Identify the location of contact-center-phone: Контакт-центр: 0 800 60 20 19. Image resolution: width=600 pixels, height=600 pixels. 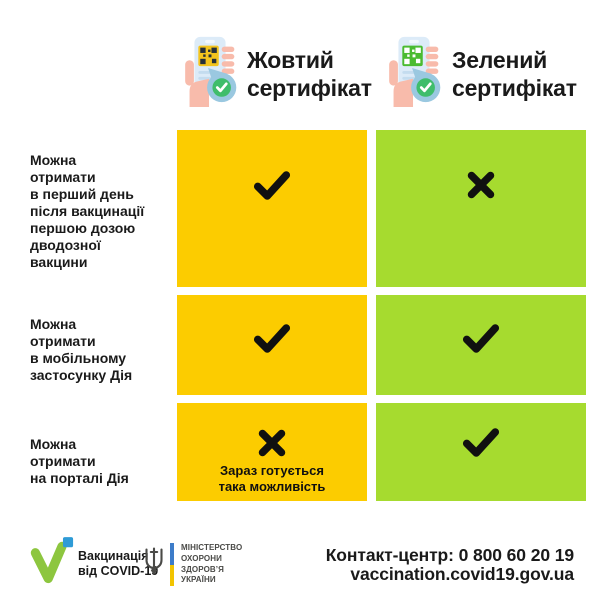
(449, 555).